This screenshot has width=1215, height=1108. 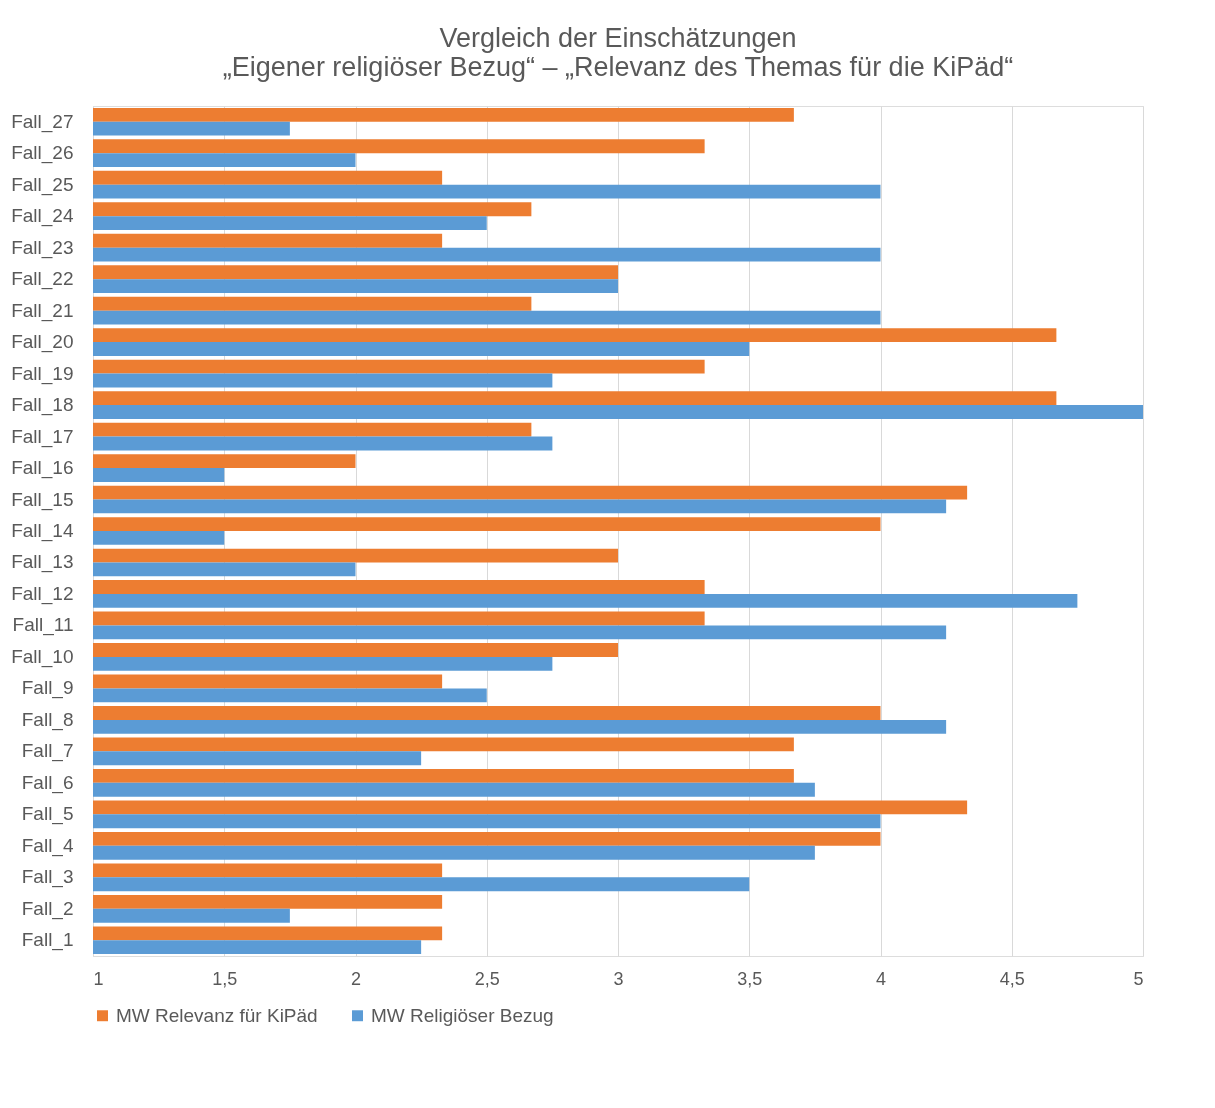 What do you see at coordinates (217, 1015) in the screenshot?
I see `legend-label: MW Relevanz für KiPäd` at bounding box center [217, 1015].